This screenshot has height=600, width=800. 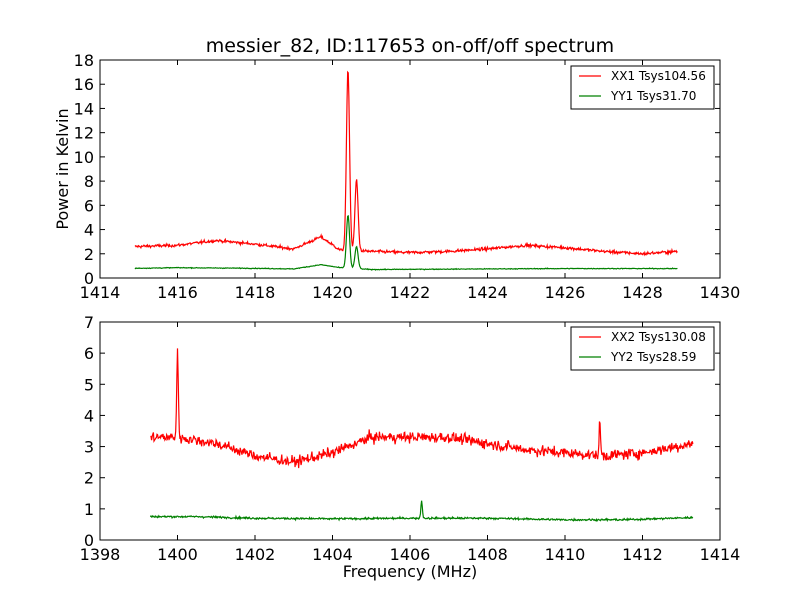 I want to click on legend-bottom, so click(x=642, y=348).